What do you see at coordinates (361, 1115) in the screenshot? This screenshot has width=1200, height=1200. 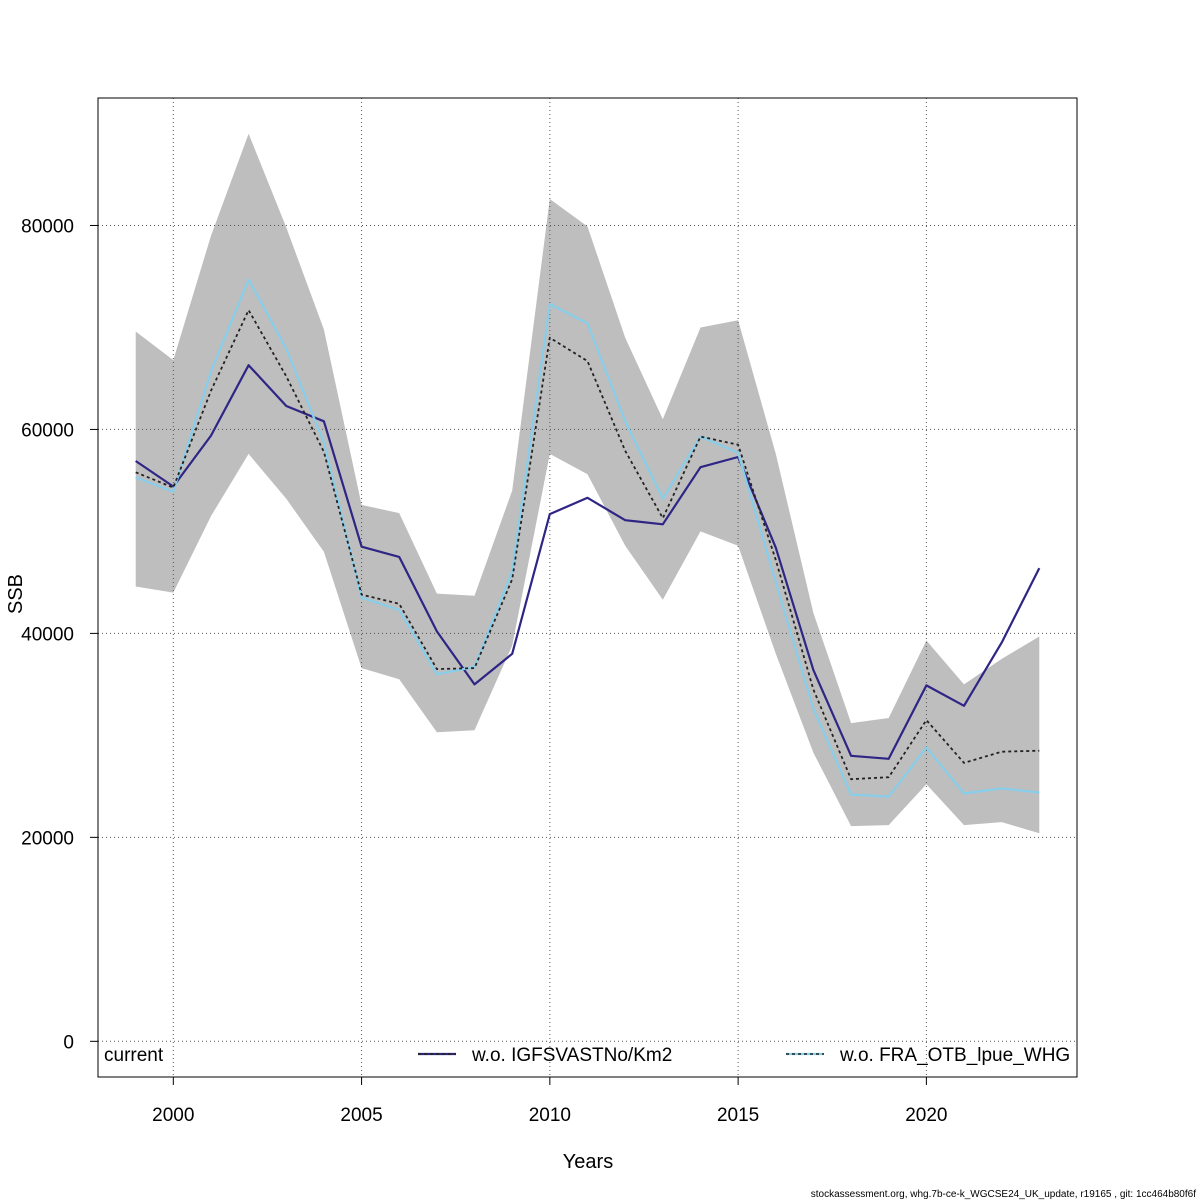 I see `x-tick-label-2005: 2005` at bounding box center [361, 1115].